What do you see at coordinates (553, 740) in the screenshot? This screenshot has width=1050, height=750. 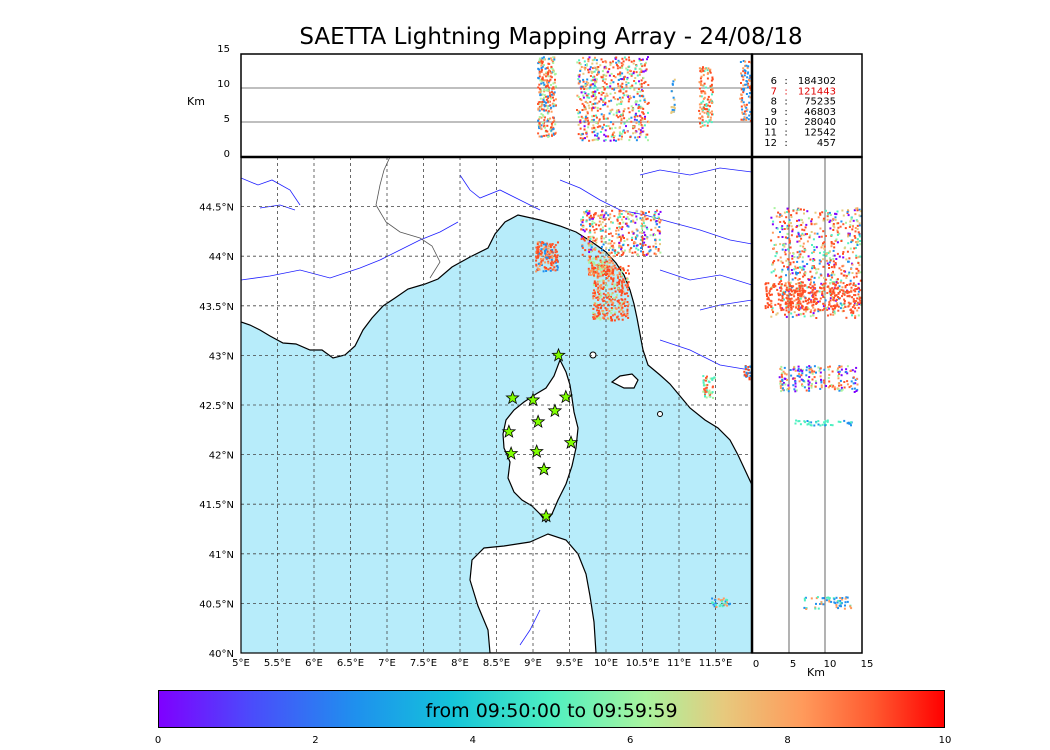 I see `colorbar-tick-labels: 0 2 4 6 8 10` at bounding box center [553, 740].